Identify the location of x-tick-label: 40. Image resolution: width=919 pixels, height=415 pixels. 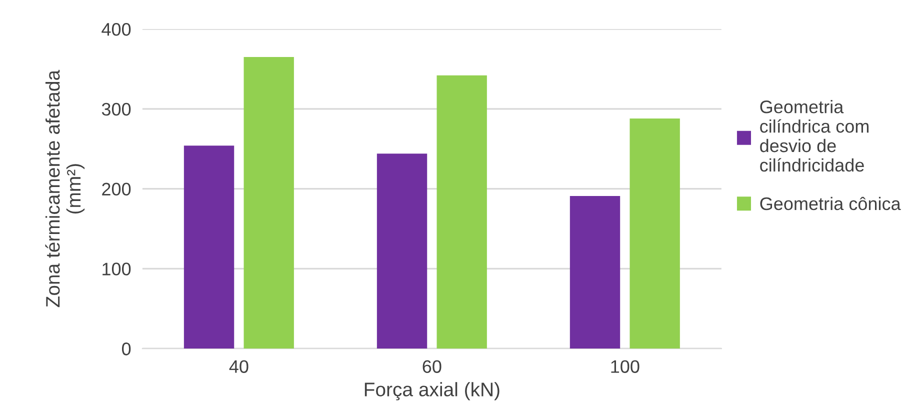
(238, 366).